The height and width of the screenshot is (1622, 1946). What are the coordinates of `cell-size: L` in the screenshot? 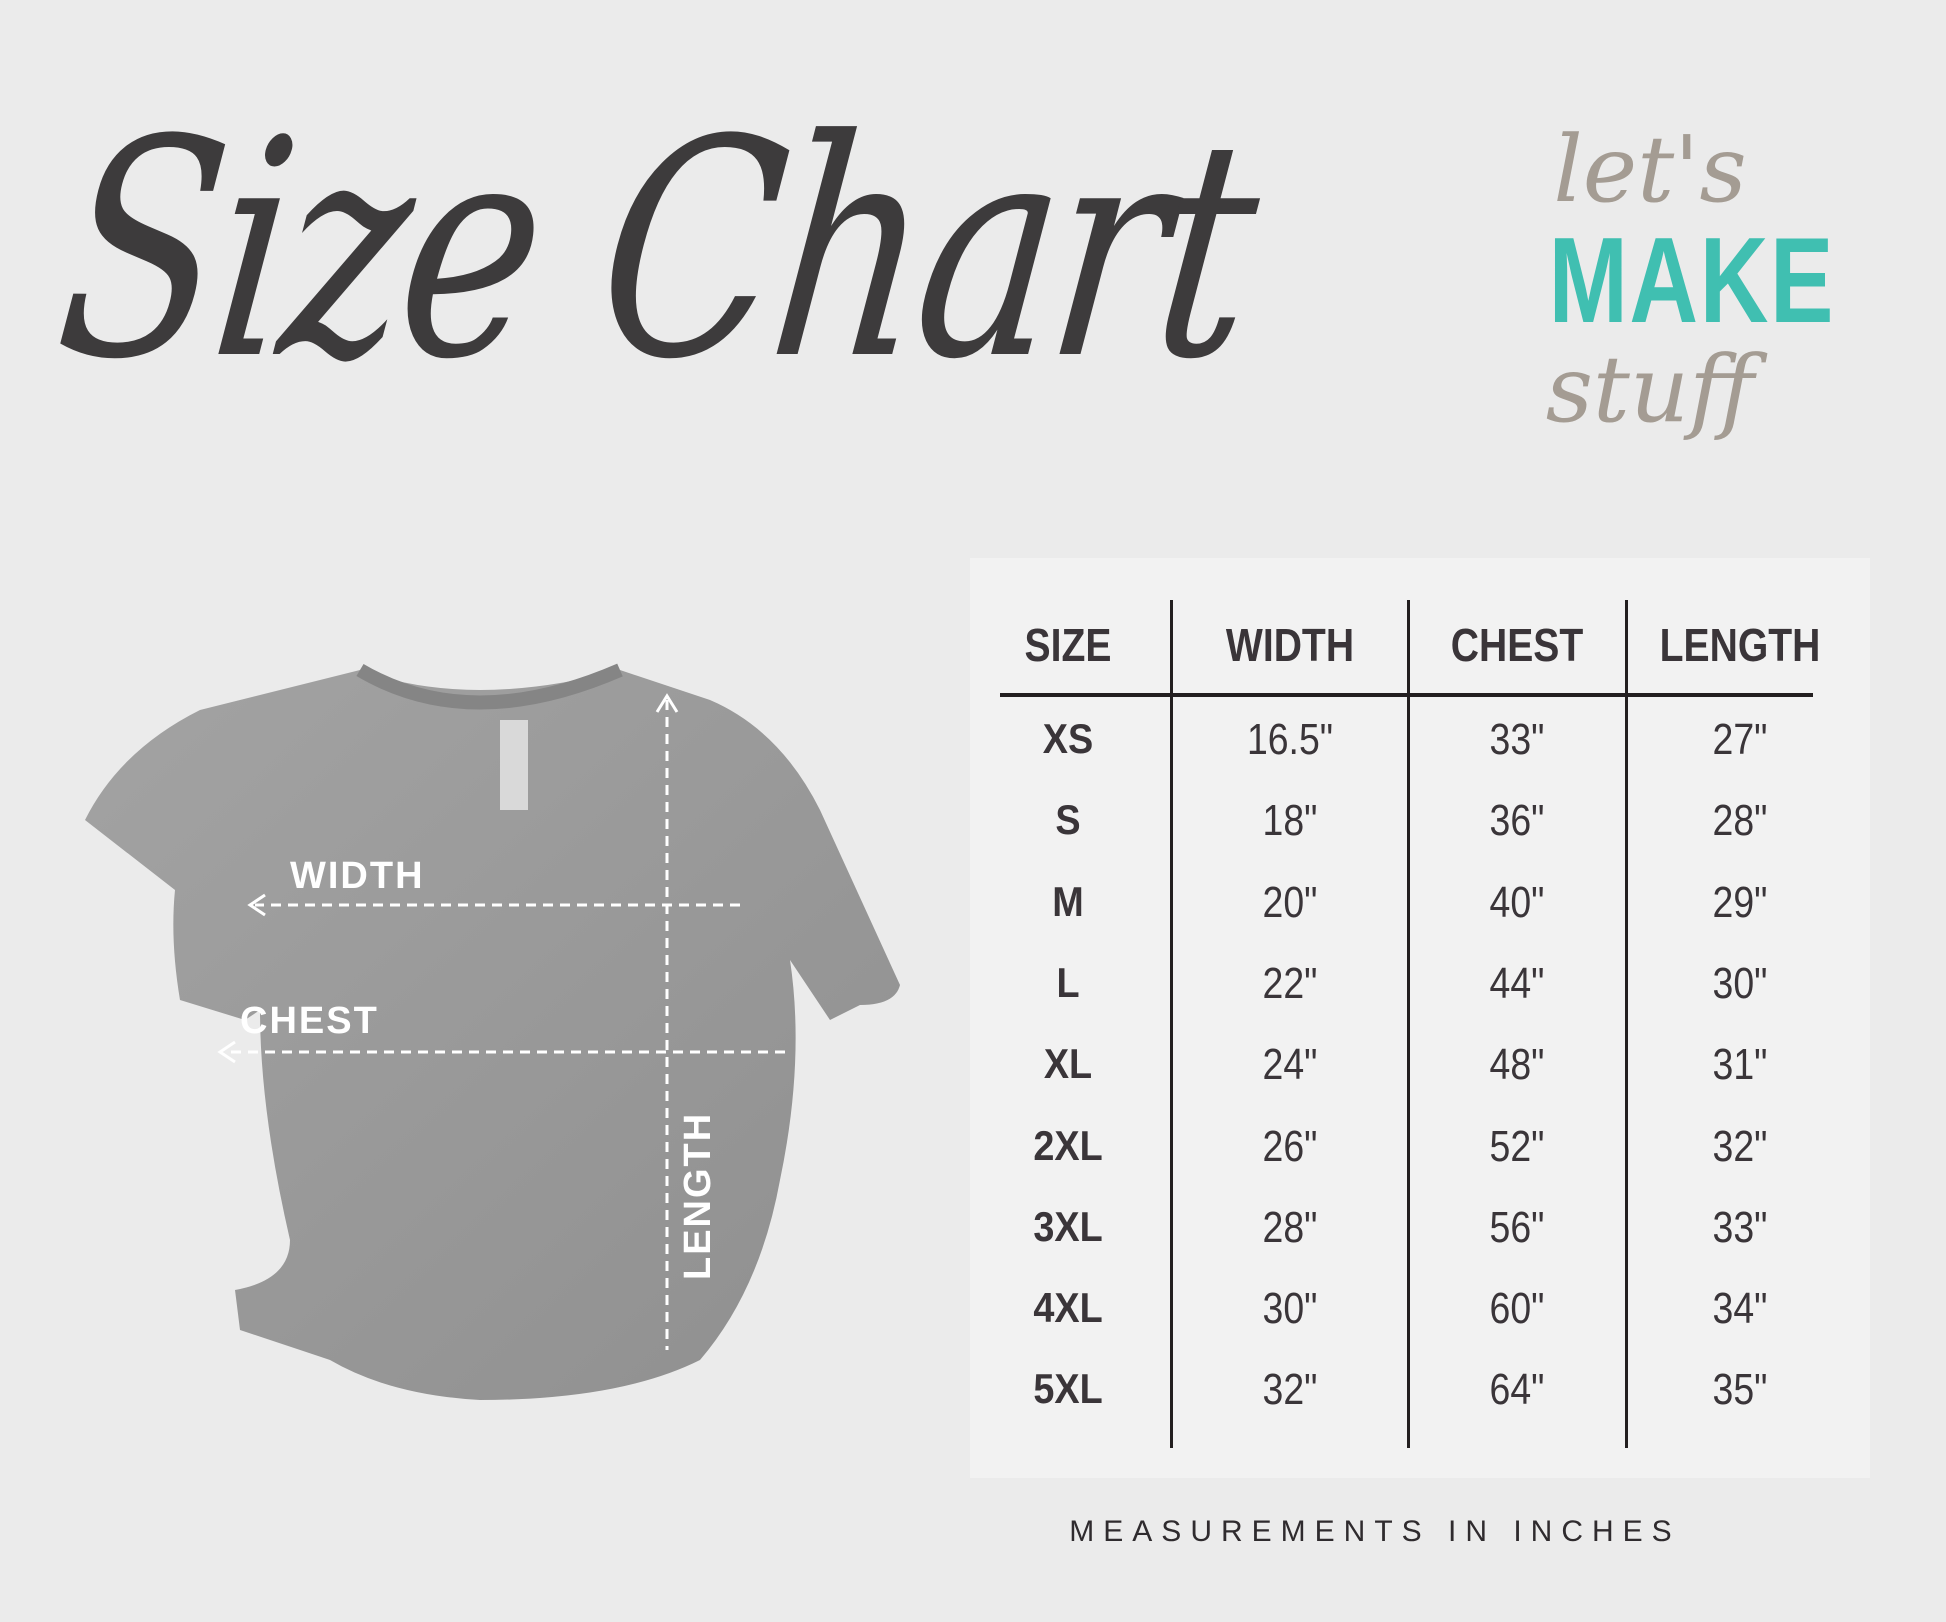 It's located at (1068, 982).